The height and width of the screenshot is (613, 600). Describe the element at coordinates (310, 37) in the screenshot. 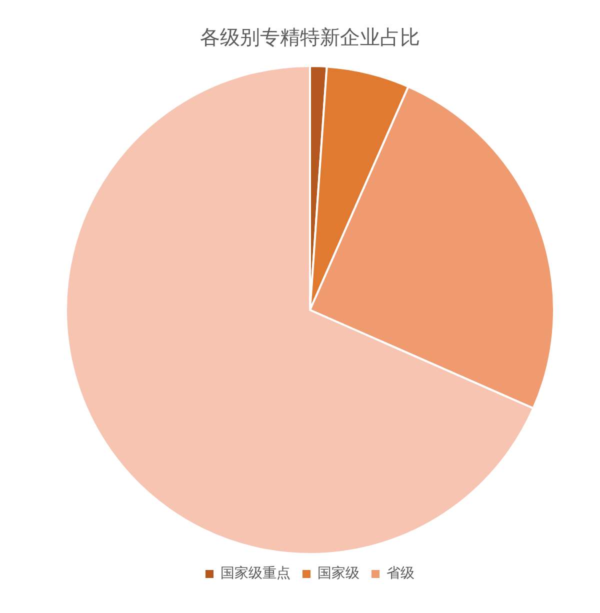

I see `chart-title: 各级别专精特新企业占比` at that location.